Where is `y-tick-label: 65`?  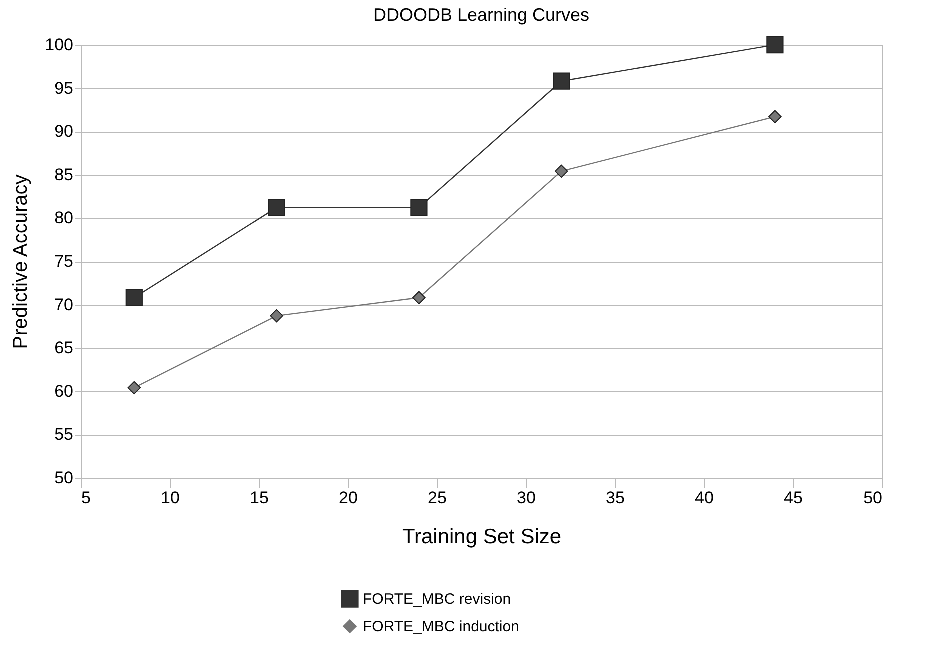 y-tick-label: 65 is located at coordinates (64, 348).